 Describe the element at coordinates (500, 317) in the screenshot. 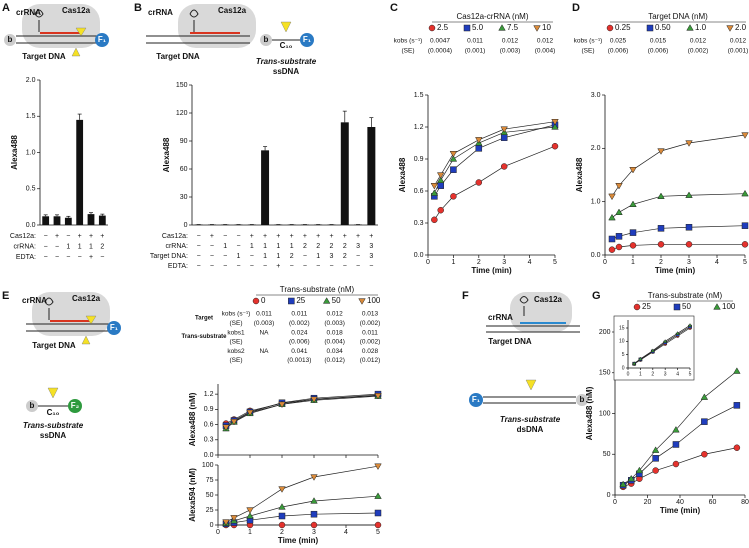

I see `label: crRNA` at that location.